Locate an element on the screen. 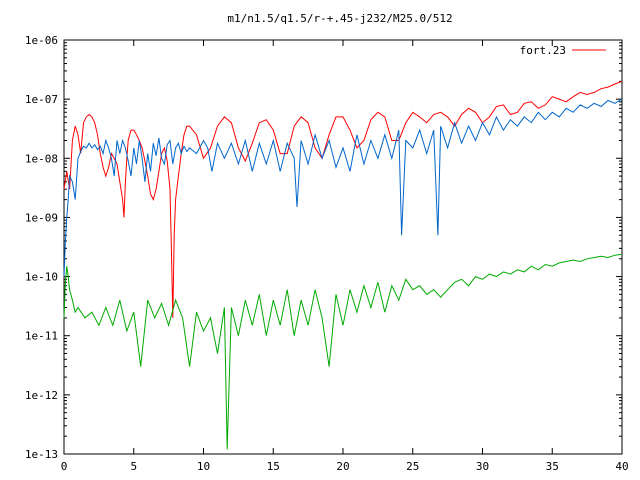 The height and width of the screenshot is (480, 640). y-tick-label: 1e-11 is located at coordinates (41, 336).